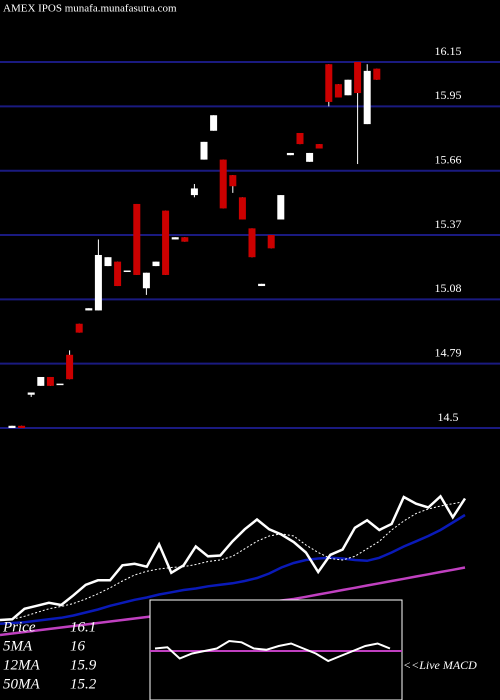 This screenshot has width=500, height=700. Describe the element at coordinates (448, 95) in the screenshot. I see `y-tick-label: 15.95` at that location.